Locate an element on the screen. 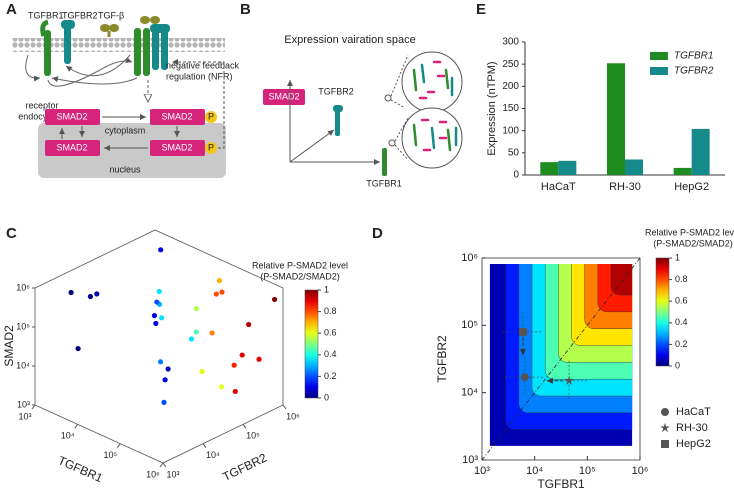  colorbar is located at coordinates (311, 344).